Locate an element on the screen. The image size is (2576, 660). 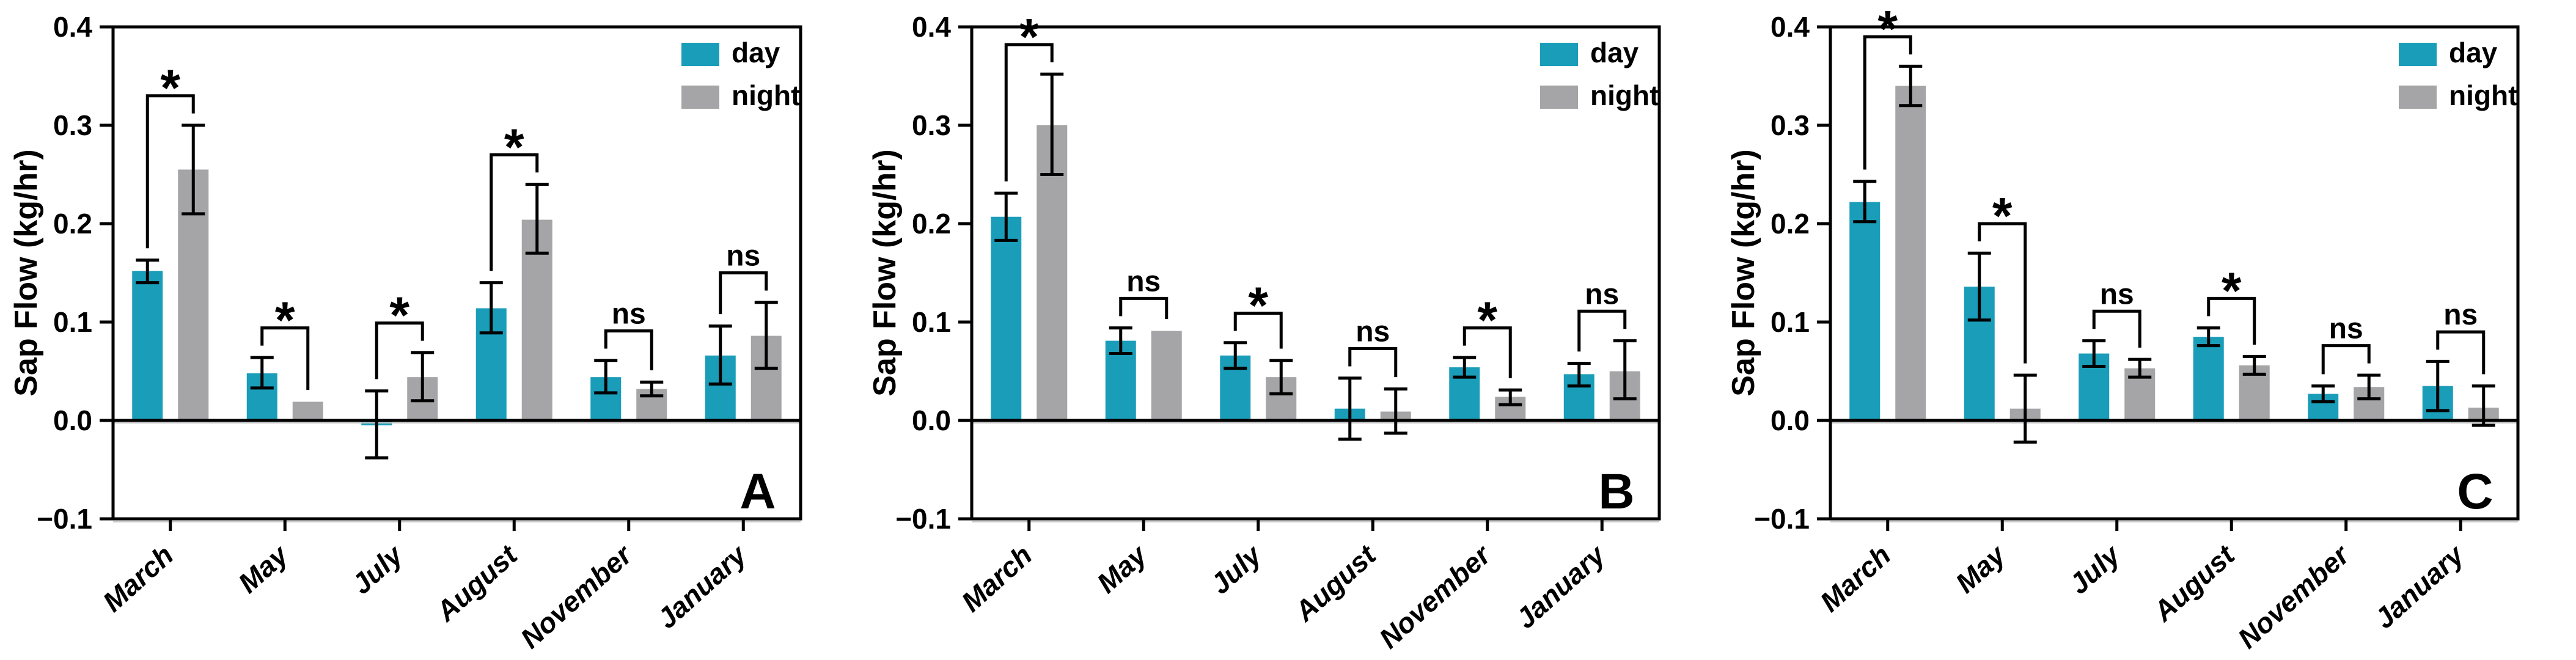
bar-march-night is located at coordinates (1910, 254).